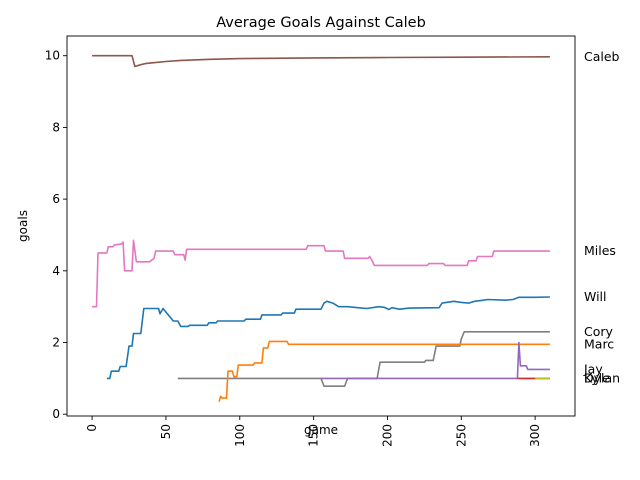 The image size is (640, 480). I want to click on chart-title: Average Goals Against Caleb, so click(321, 23).